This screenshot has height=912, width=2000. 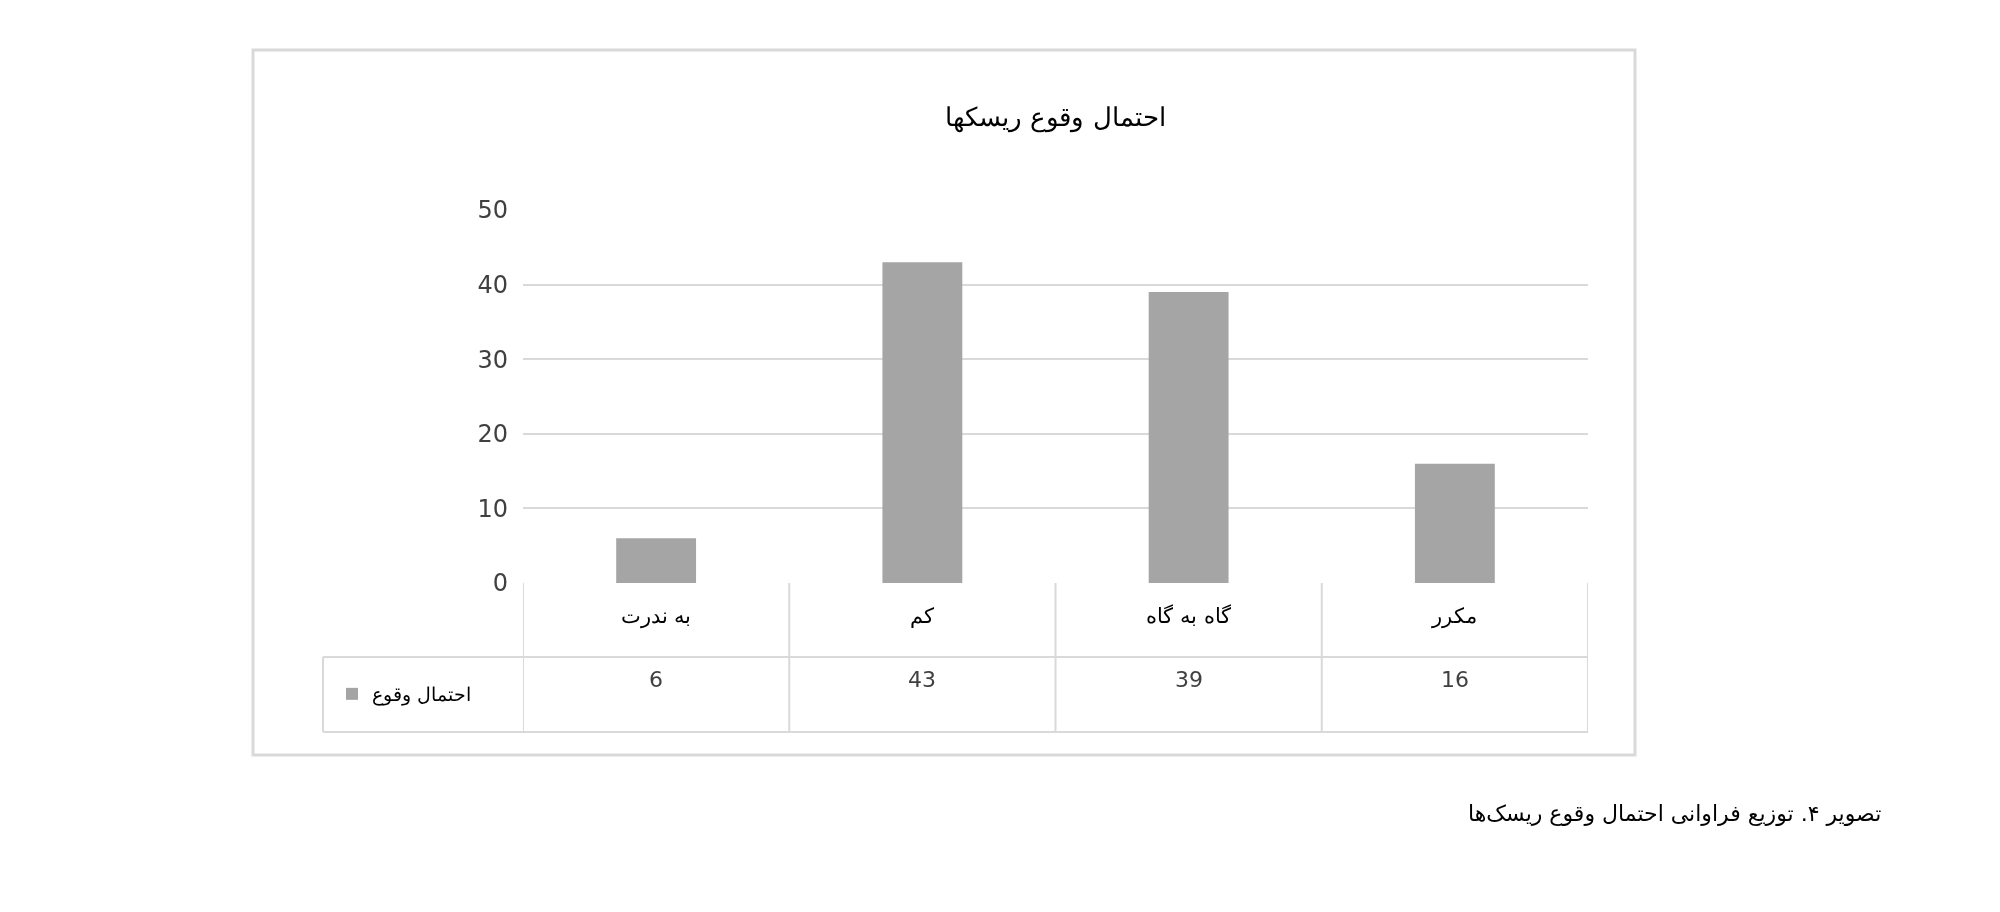 What do you see at coordinates (656, 679) in the screenshot?
I see `data-label: 6` at bounding box center [656, 679].